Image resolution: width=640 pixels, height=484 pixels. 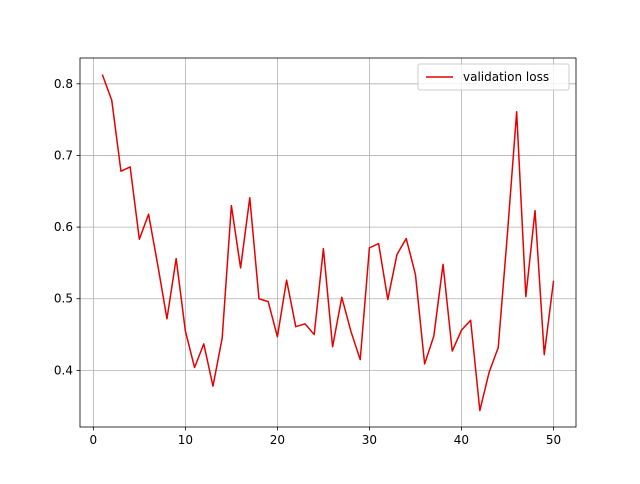 What do you see at coordinates (369, 440) in the screenshot?
I see `x-tick-label: 30` at bounding box center [369, 440].